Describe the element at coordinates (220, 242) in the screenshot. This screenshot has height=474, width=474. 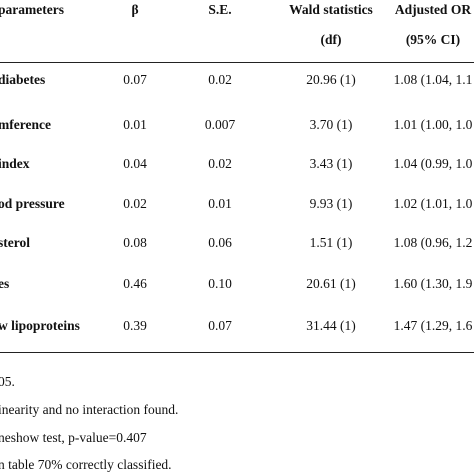
I see `table-cell: 0.06` at that location.